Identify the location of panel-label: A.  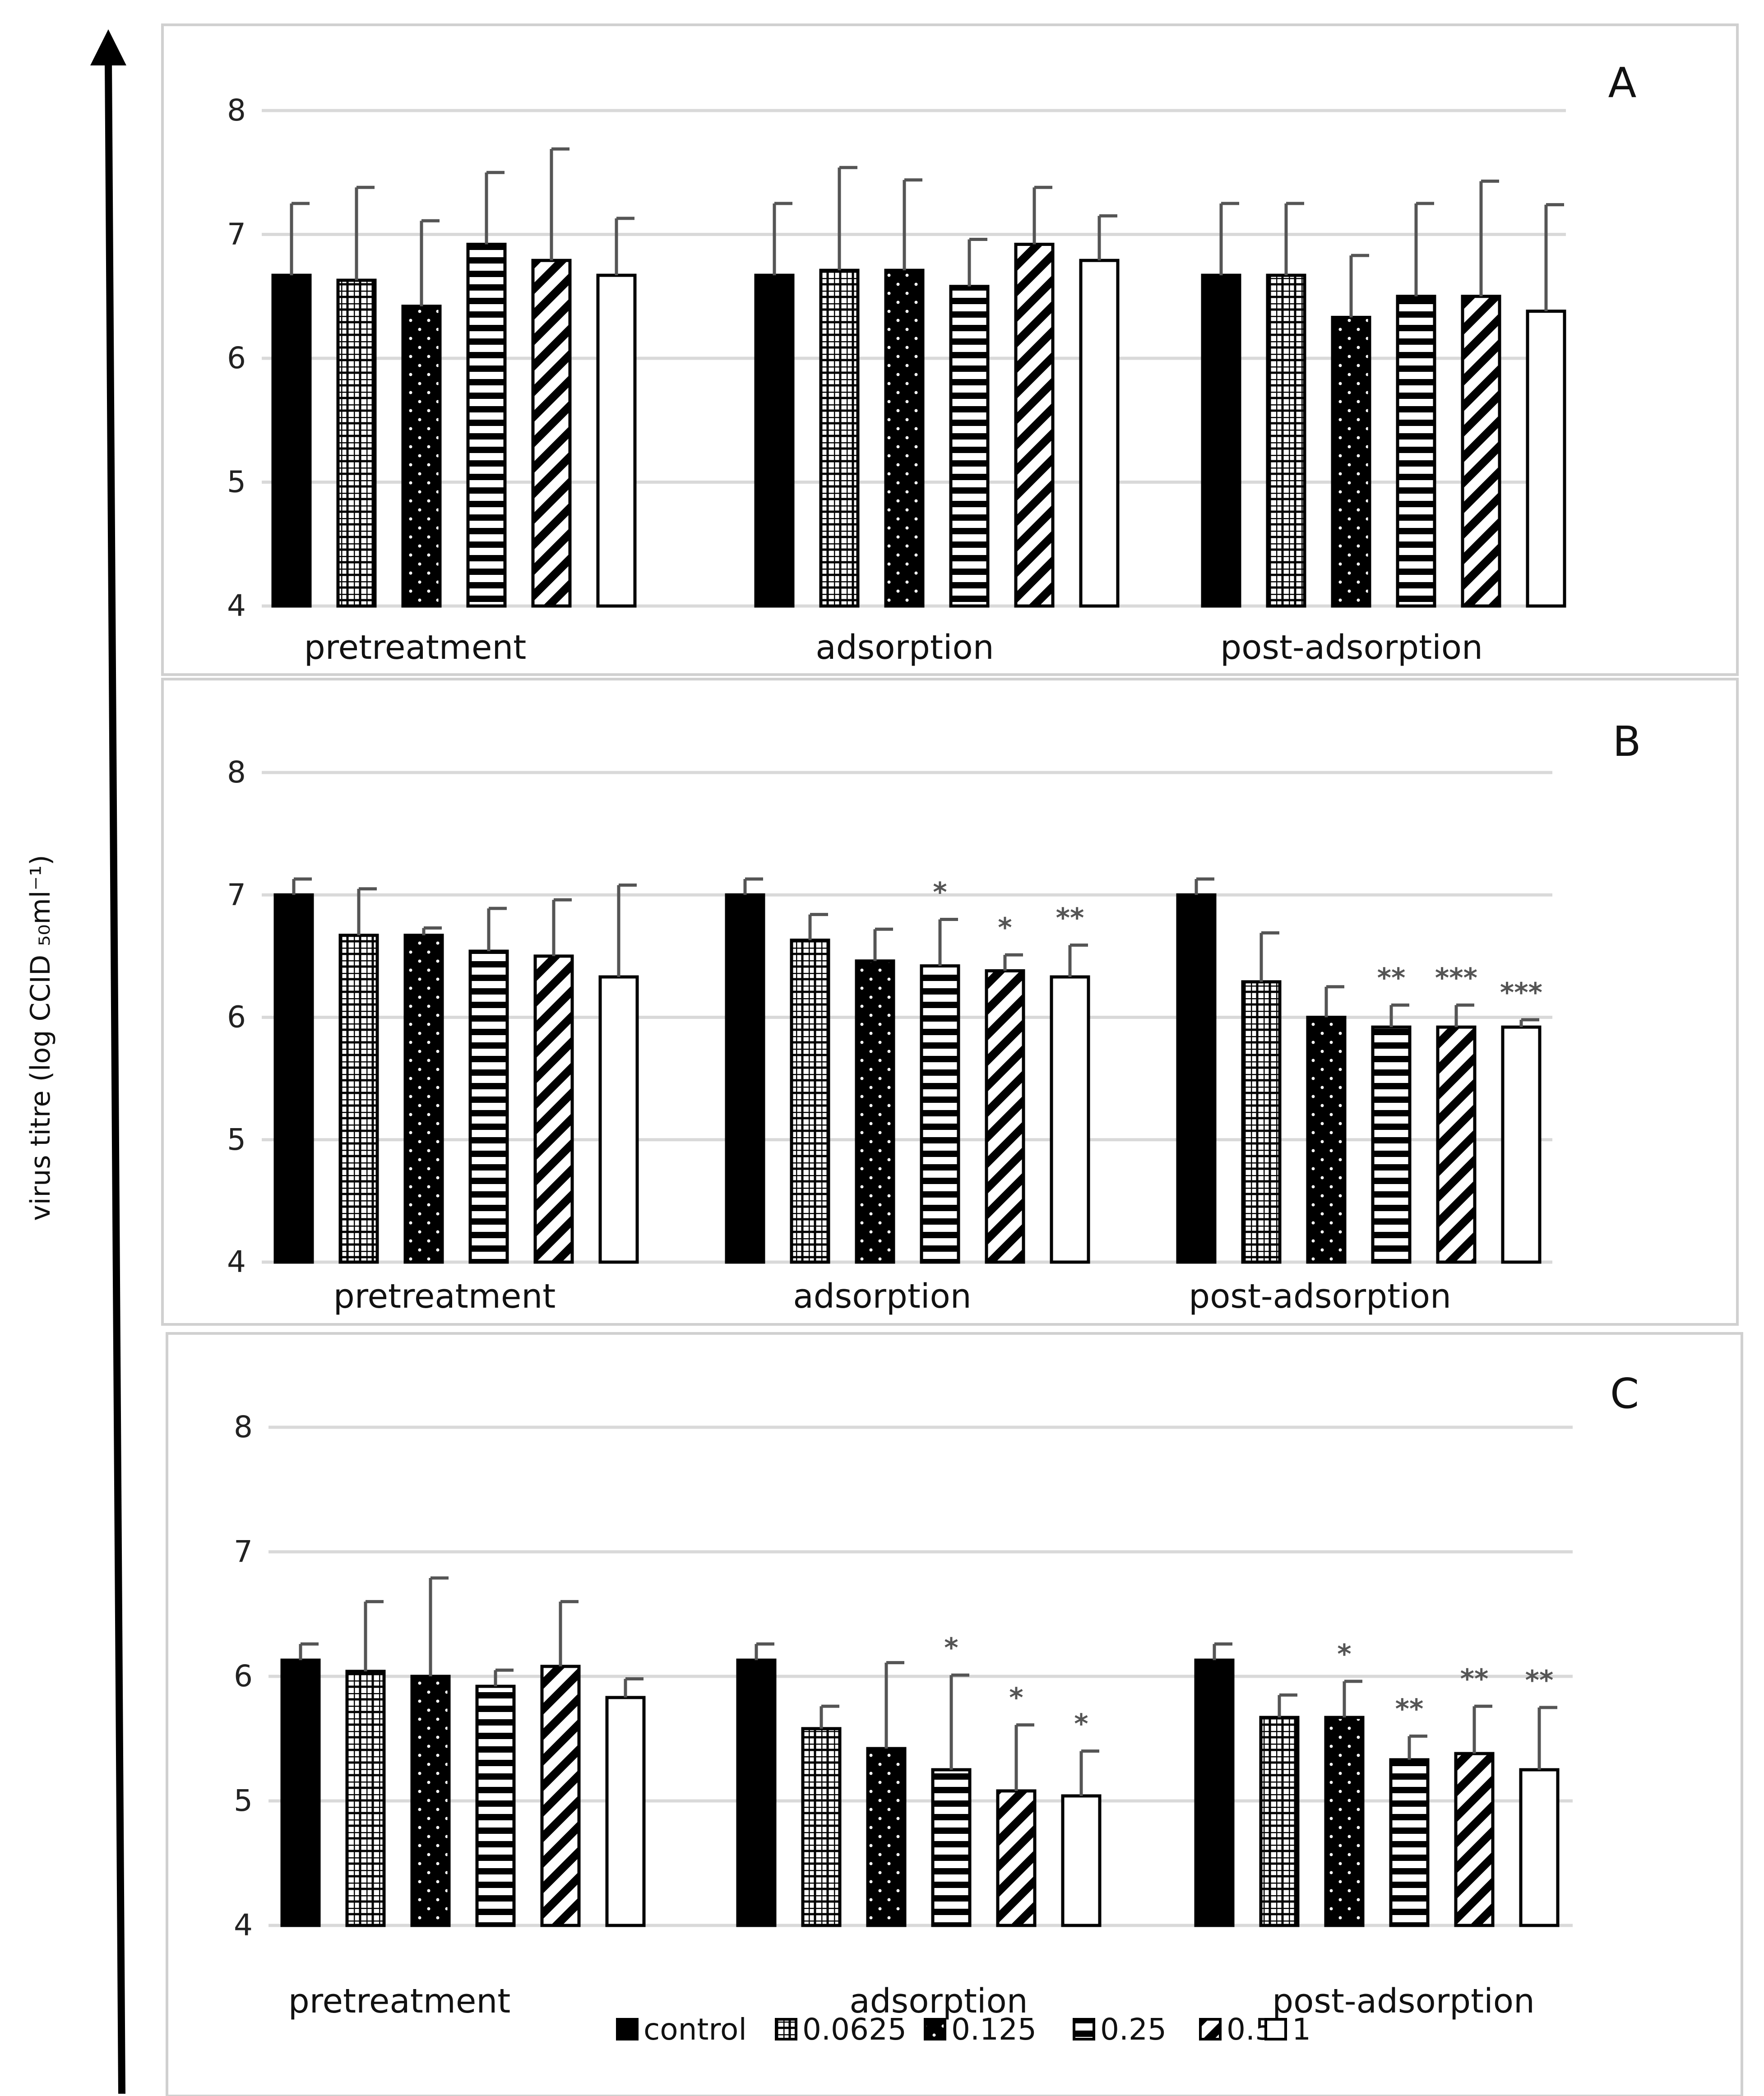
(1623, 83).